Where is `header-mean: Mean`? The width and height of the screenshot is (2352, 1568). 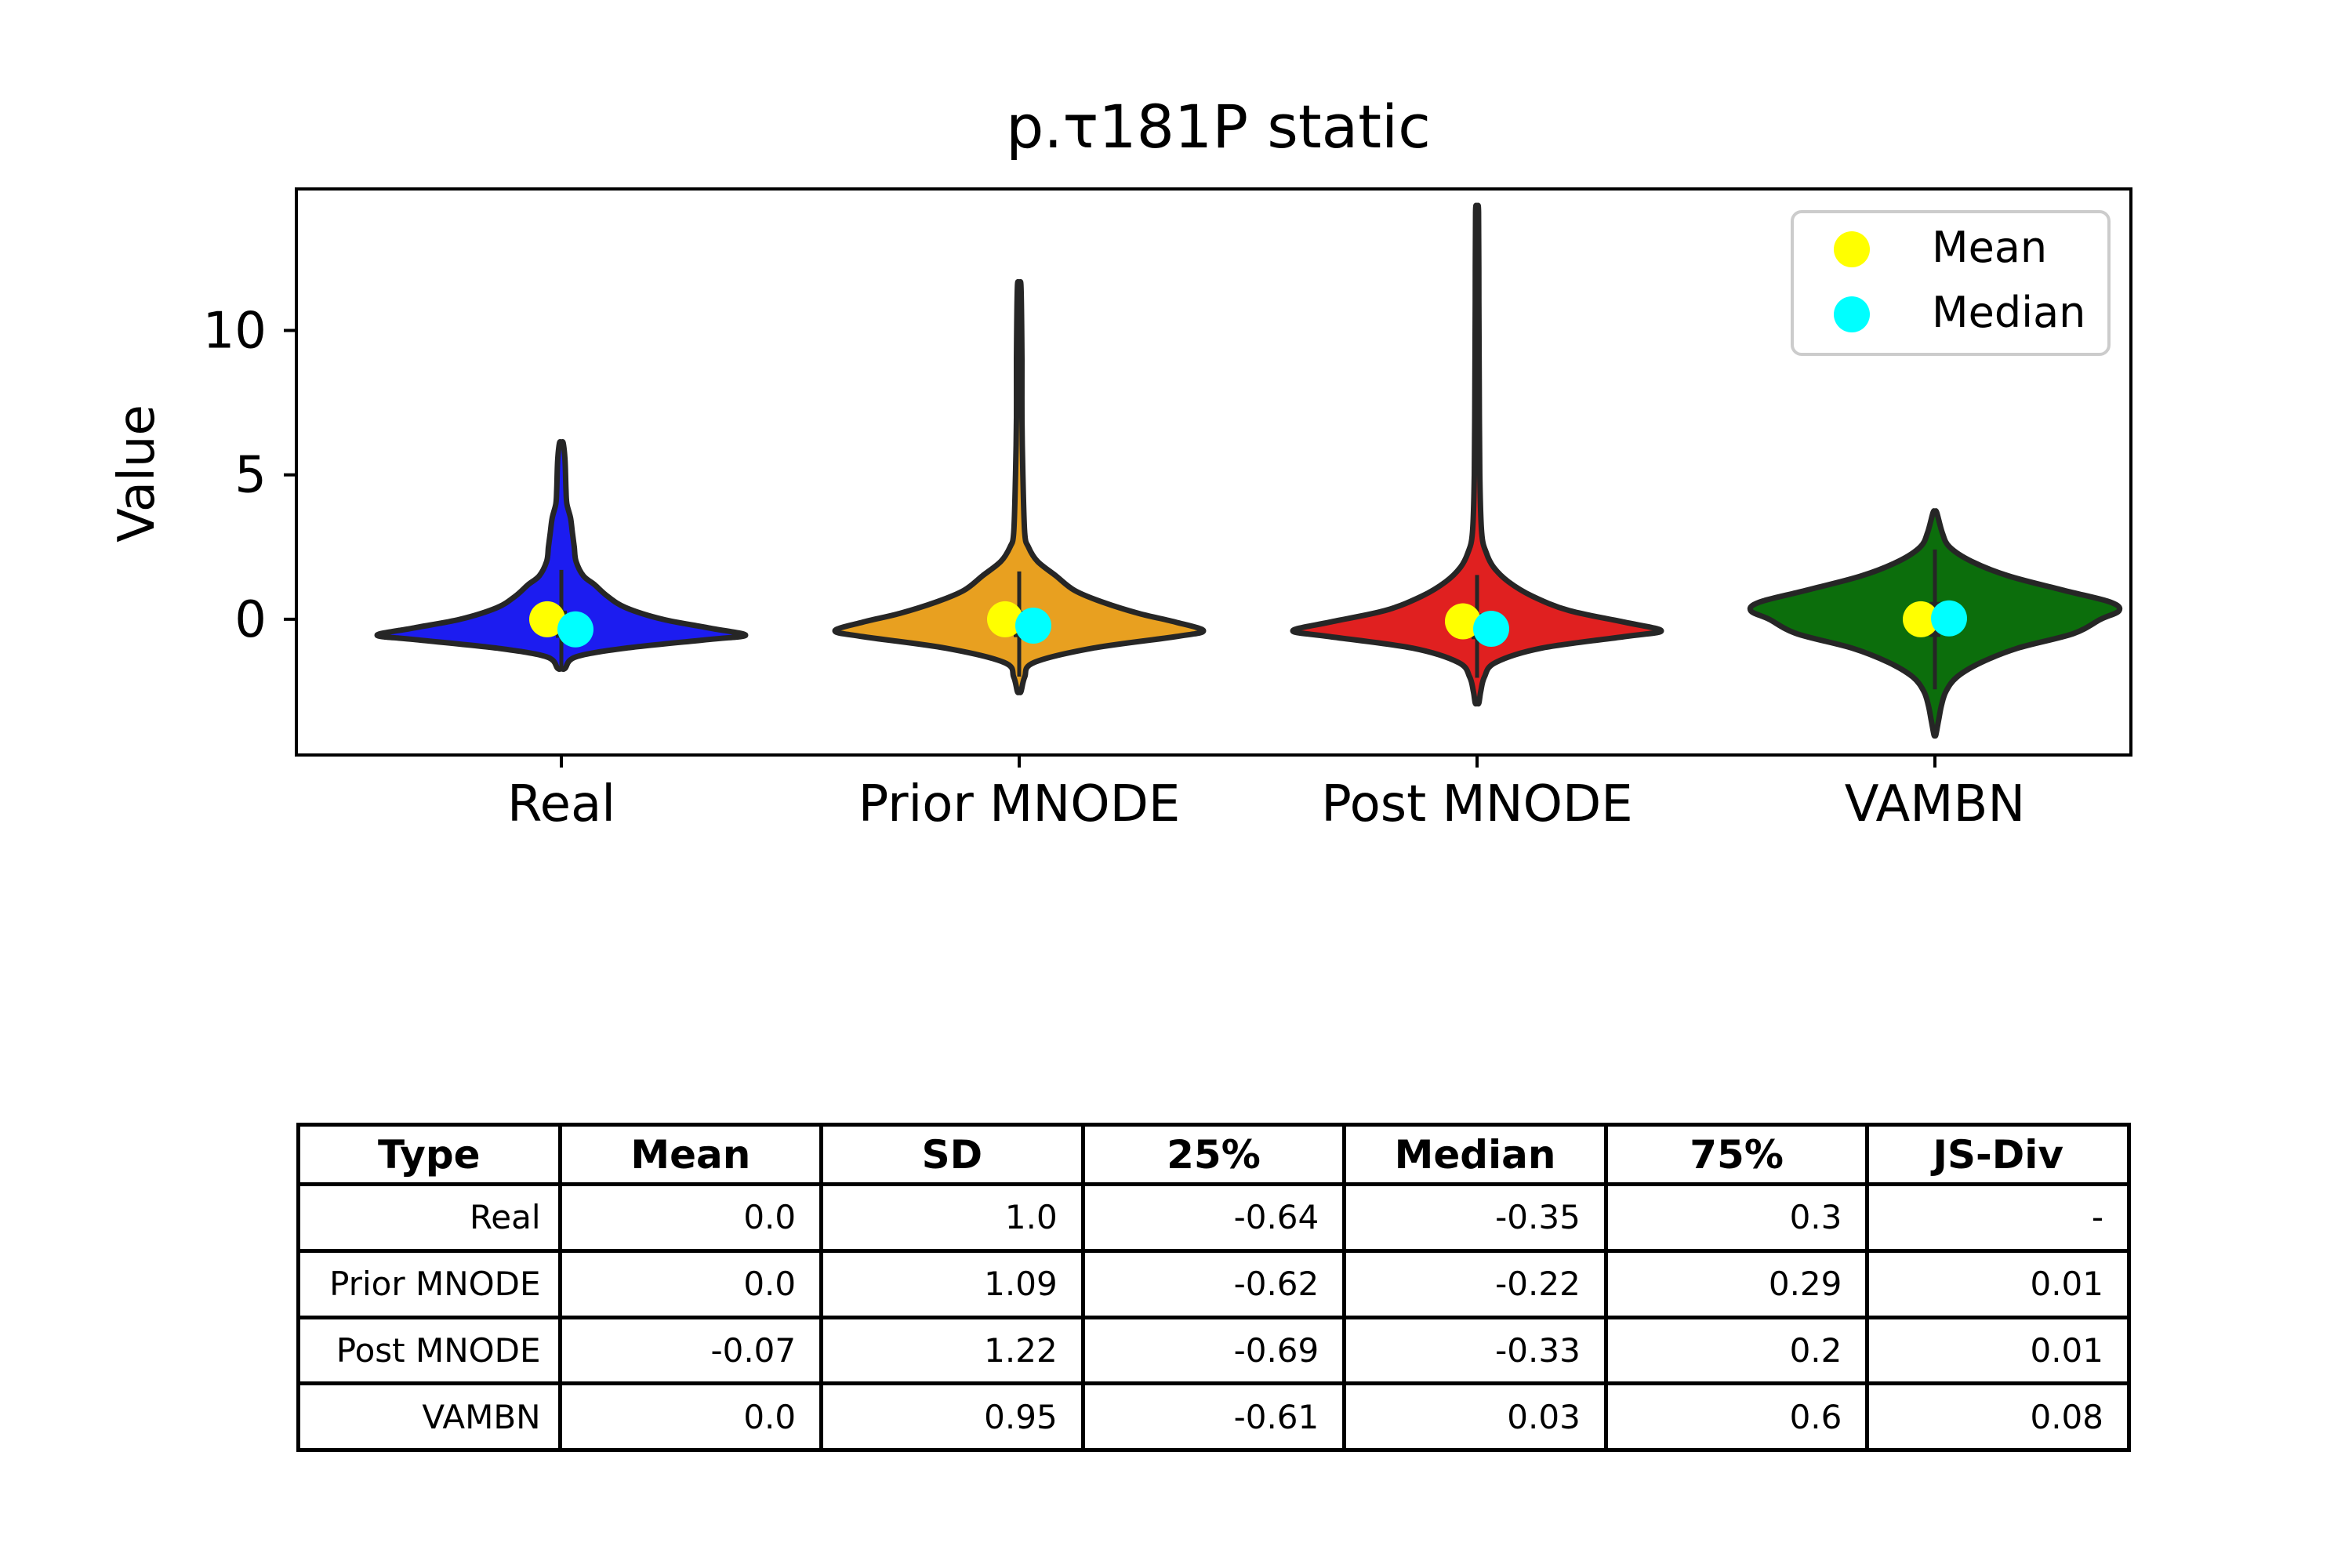
header-mean: Mean is located at coordinates (690, 1154).